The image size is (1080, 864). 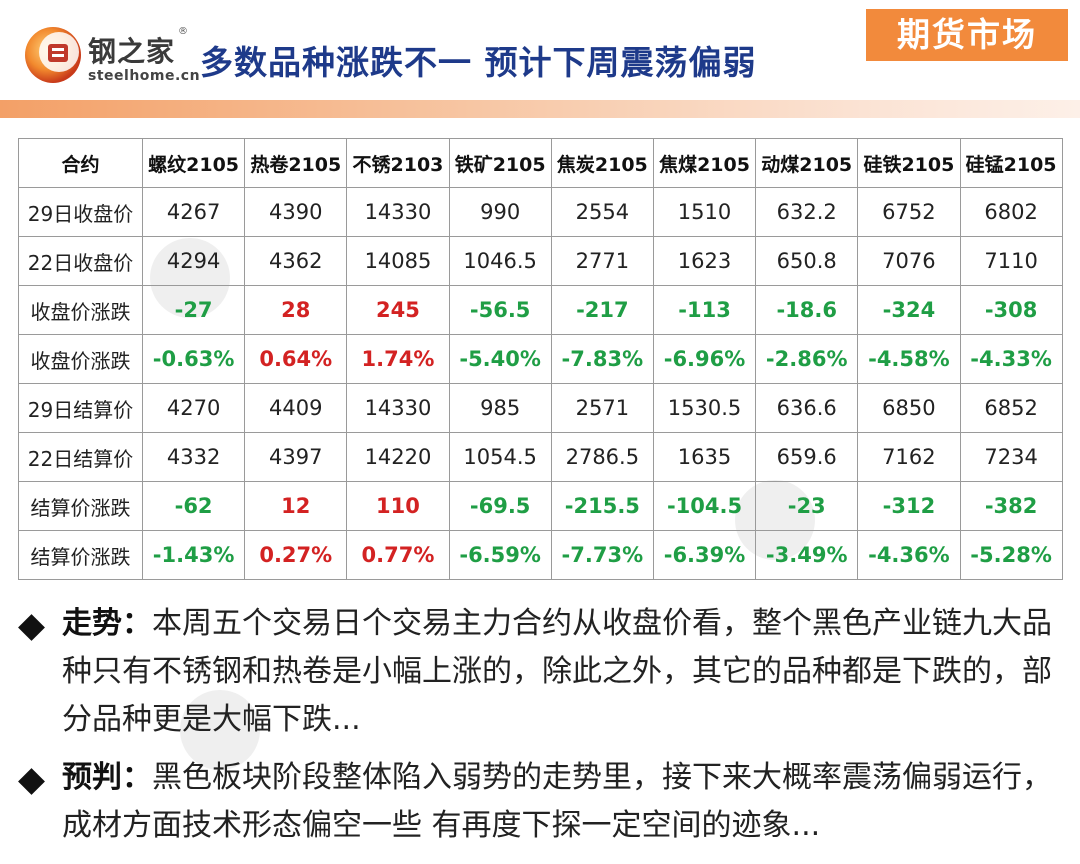 What do you see at coordinates (193, 212) in the screenshot?
I see `table-cell: 4267` at bounding box center [193, 212].